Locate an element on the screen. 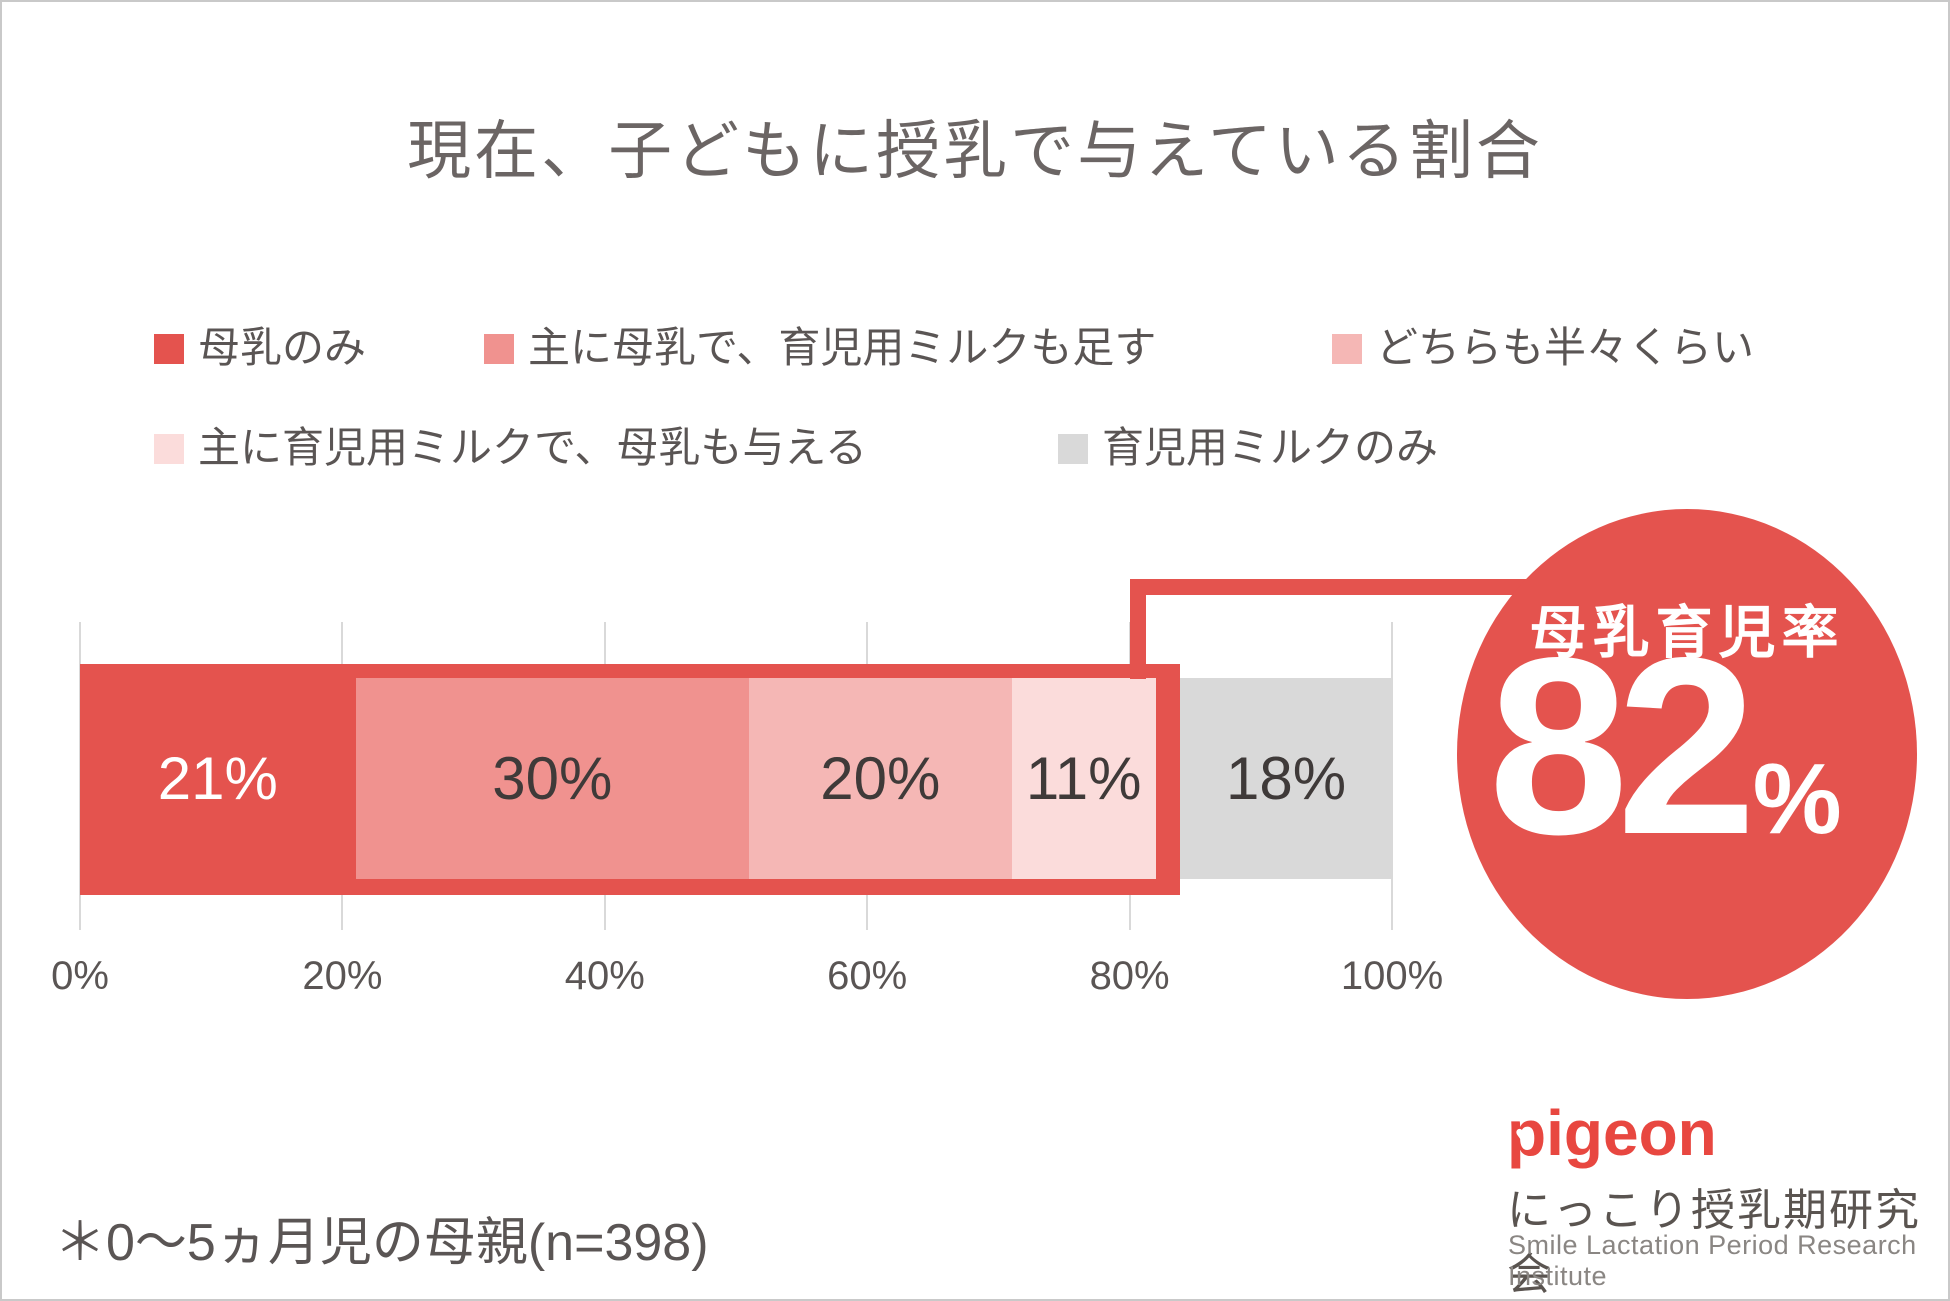 The width and height of the screenshot is (1950, 1301). bar-segment-label: 20% is located at coordinates (880, 778).